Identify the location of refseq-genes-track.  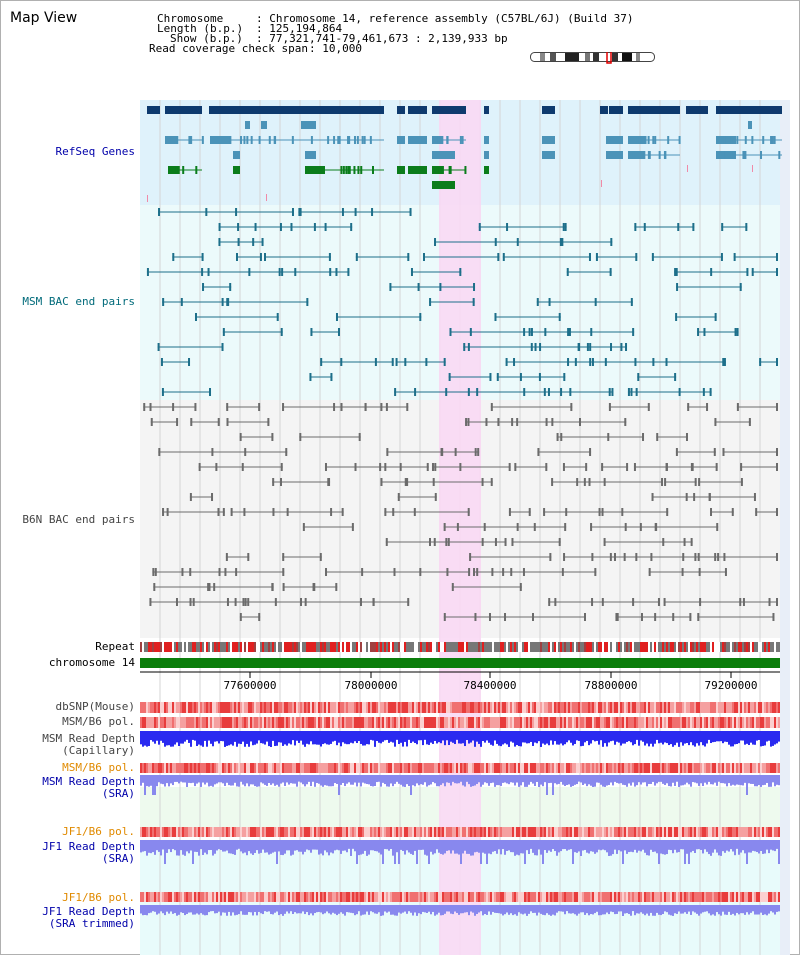
(464, 154).